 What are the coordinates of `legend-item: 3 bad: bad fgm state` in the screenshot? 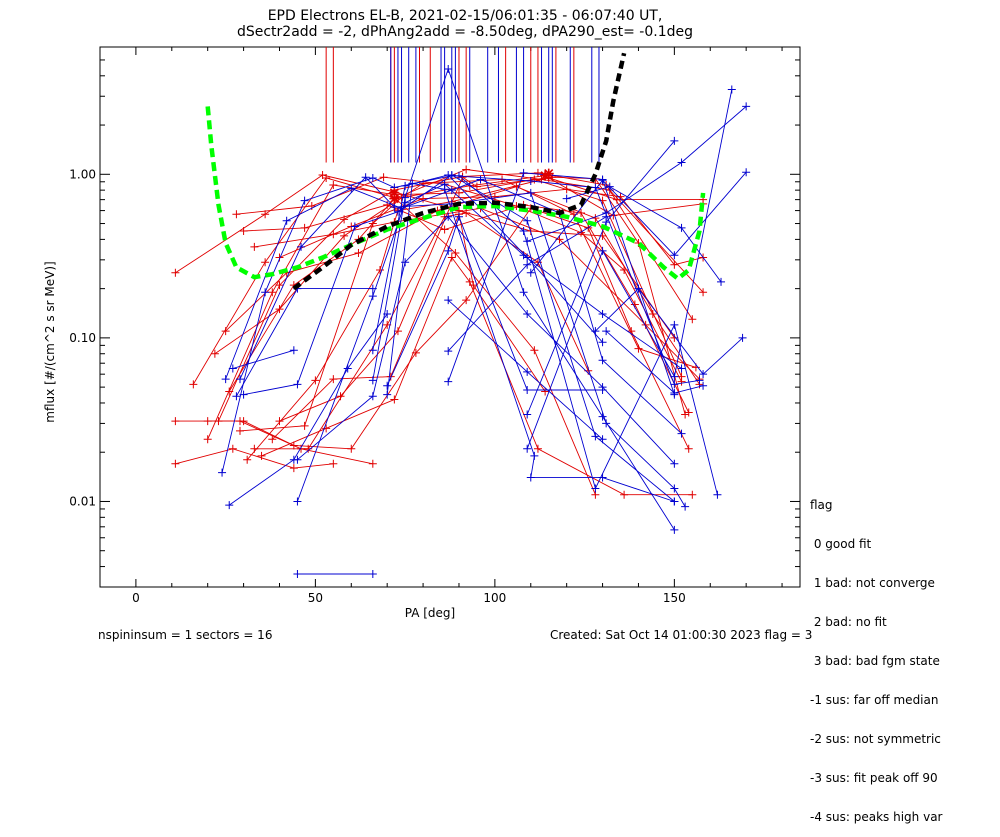 It's located at (875, 661).